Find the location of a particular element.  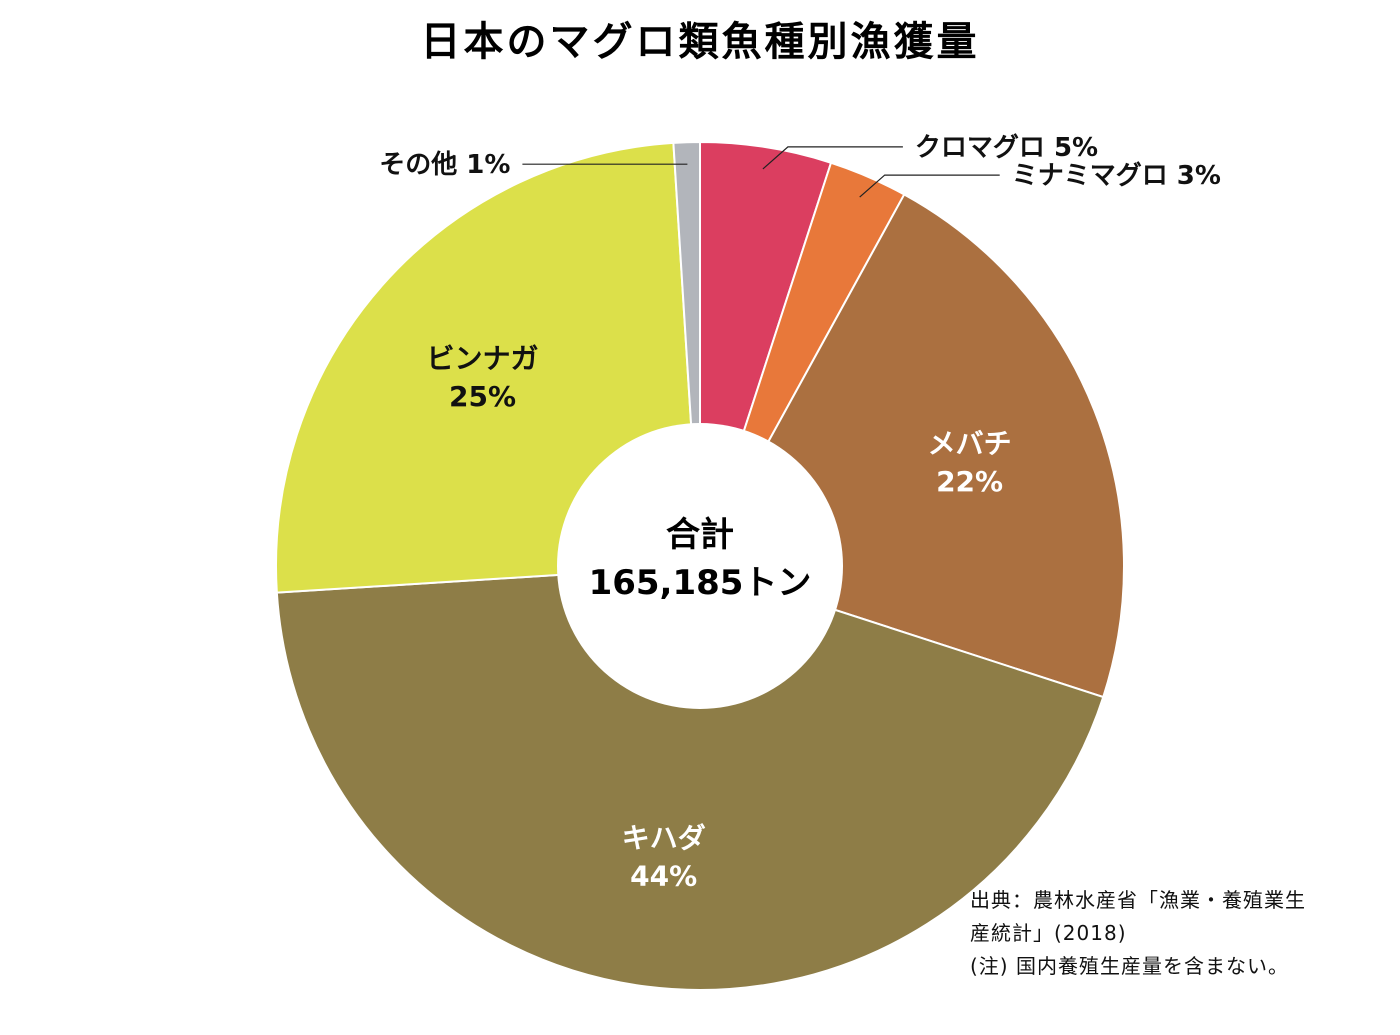

pie-callouts: クロマグロ 5%ミナミマグロ 3% その他 1% is located at coordinates (800, 165).